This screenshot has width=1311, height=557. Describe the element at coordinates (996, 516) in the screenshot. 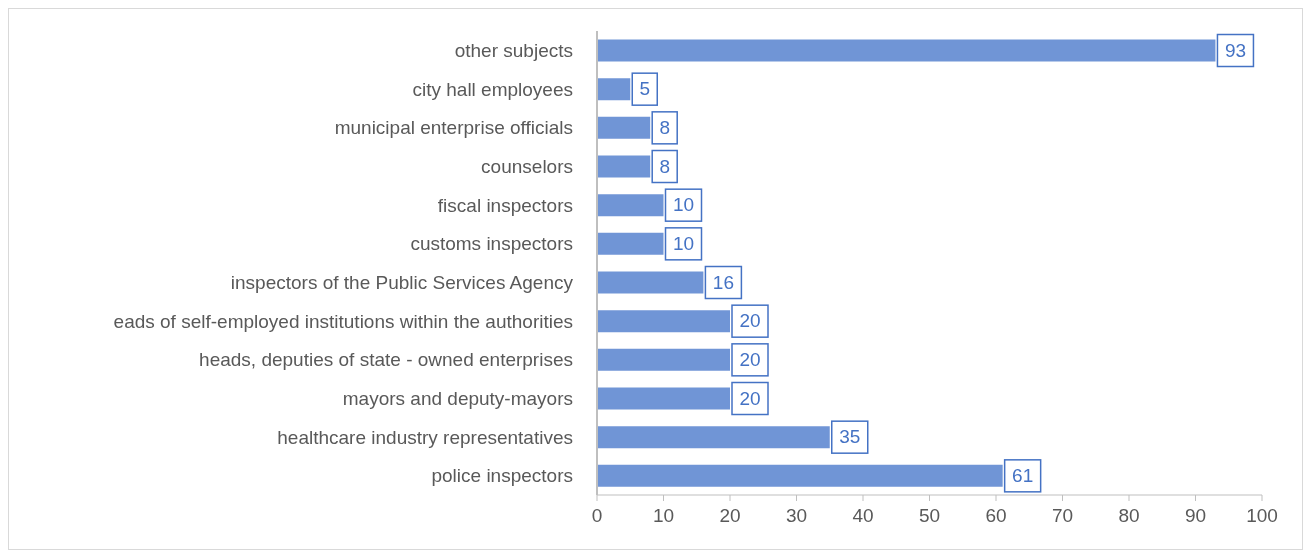

I see `x-tick-label: 60` at that location.